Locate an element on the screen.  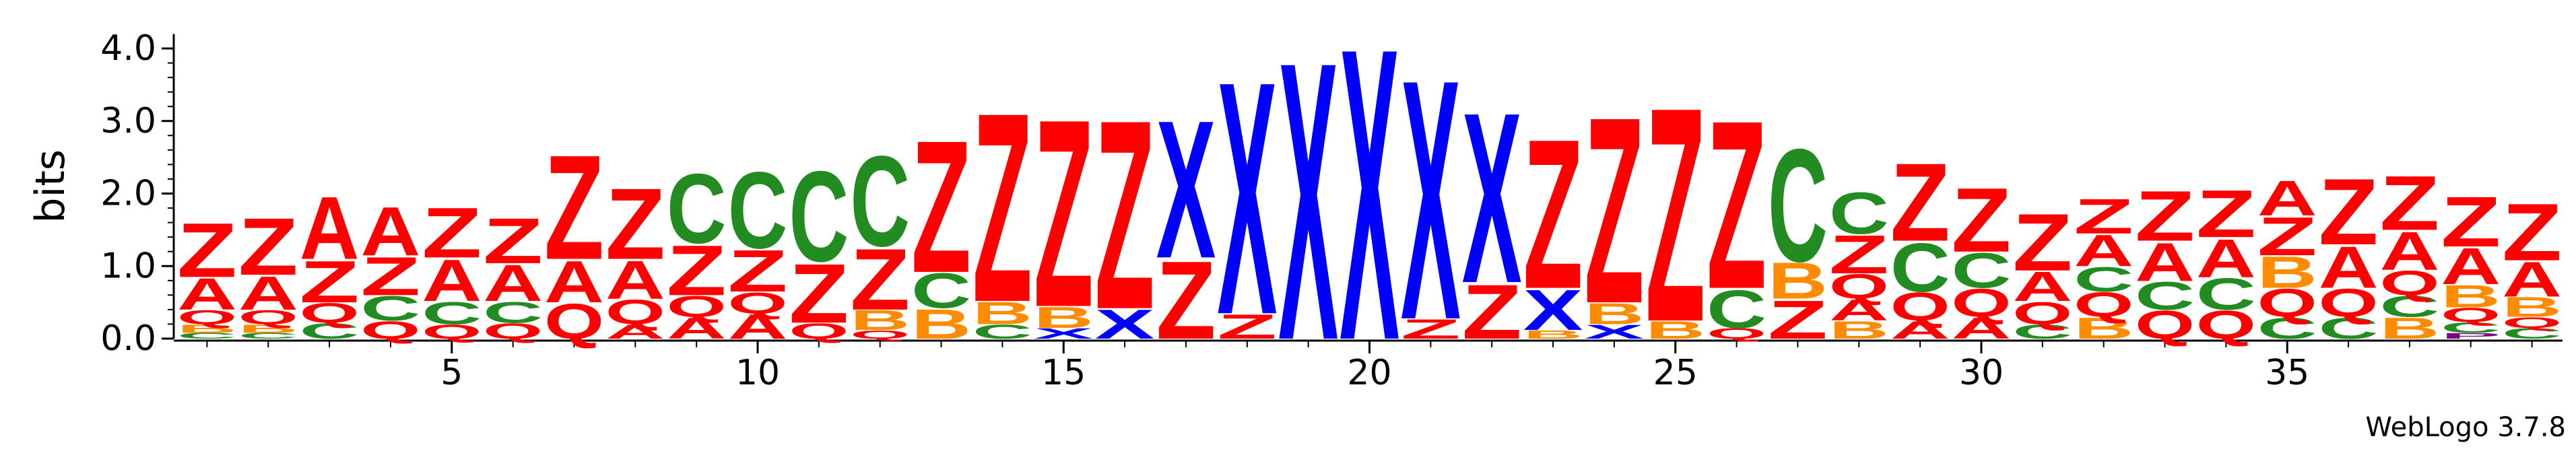
logo-stack: QCZA is located at coordinates (391, 268).